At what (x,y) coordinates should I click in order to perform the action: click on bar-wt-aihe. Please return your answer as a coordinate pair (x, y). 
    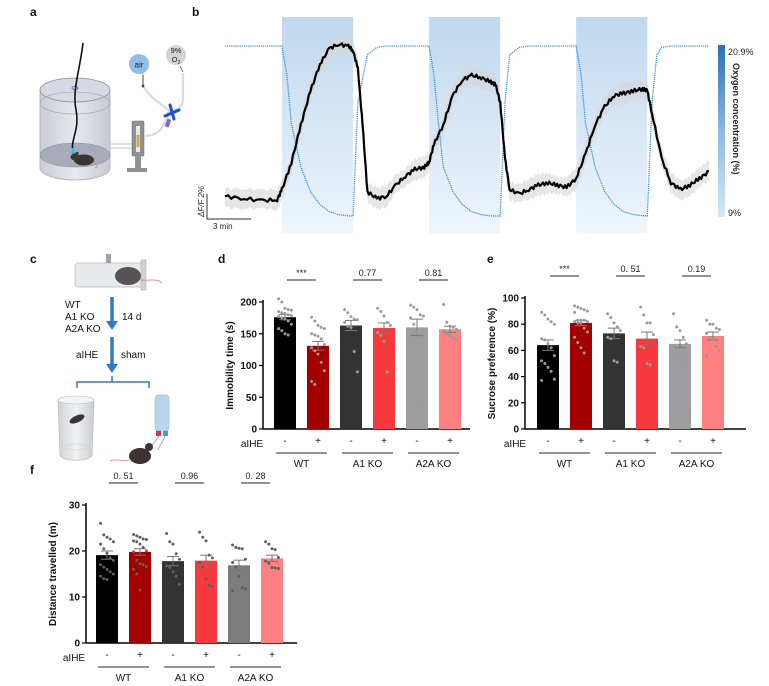
    Looking at the image, I should click on (140, 597).